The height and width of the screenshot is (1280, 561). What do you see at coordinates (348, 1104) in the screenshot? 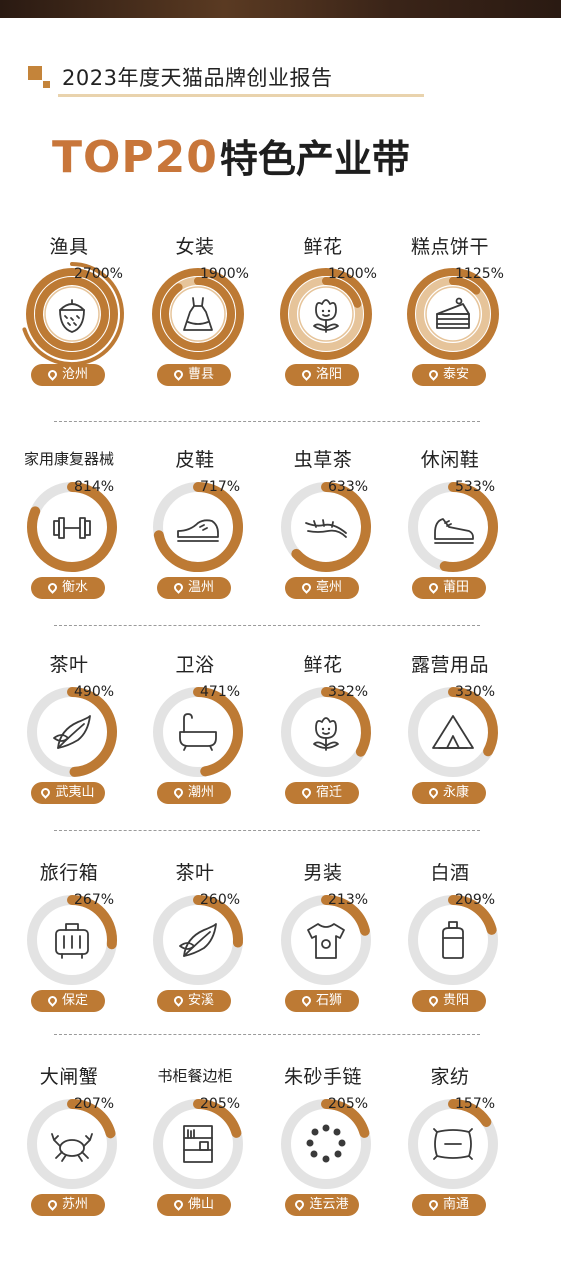
I see `growth-percent-label: 205%` at bounding box center [348, 1104].